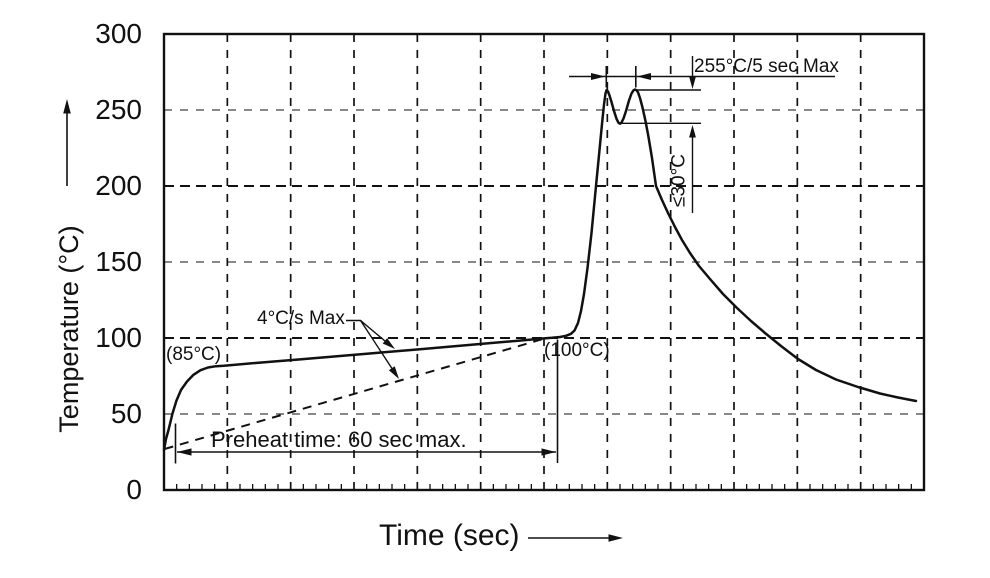 This screenshot has height=578, width=990. Describe the element at coordinates (118, 109) in the screenshot. I see `y-tick-250: 250` at that location.